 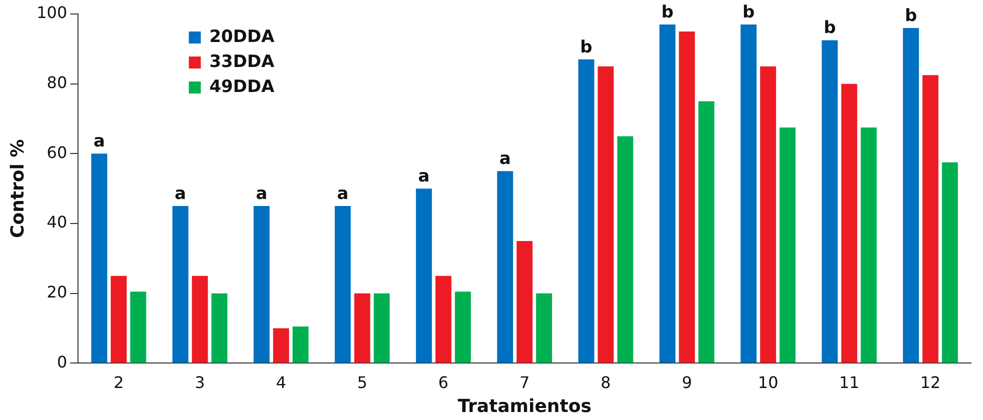 What do you see at coordinates (119, 382) in the screenshot?
I see `x-tick-label: 2` at bounding box center [119, 382].